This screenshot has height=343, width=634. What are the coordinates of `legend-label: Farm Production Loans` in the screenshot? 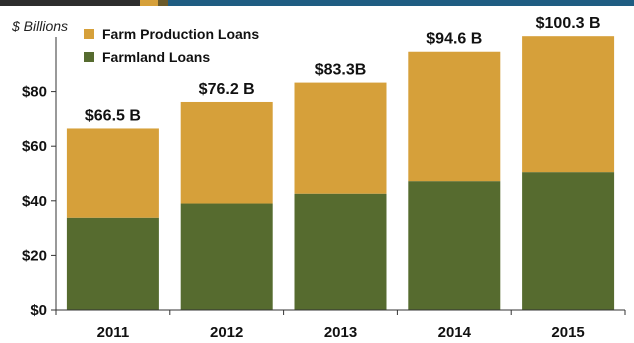 It's located at (180, 34).